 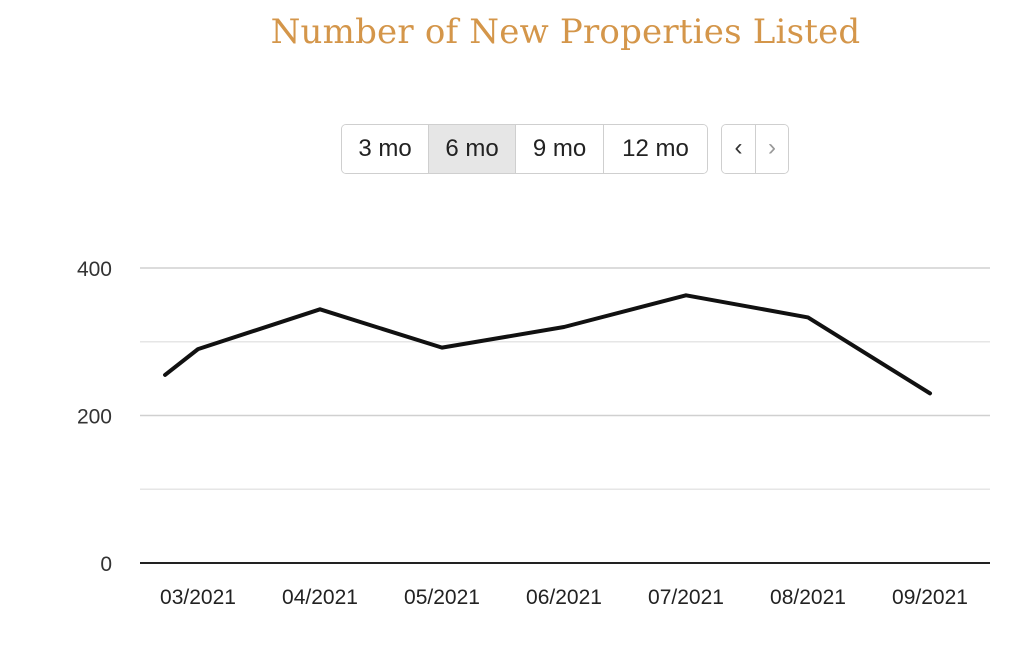 I want to click on chart-title: Number of New Properties Listed, so click(x=565, y=32).